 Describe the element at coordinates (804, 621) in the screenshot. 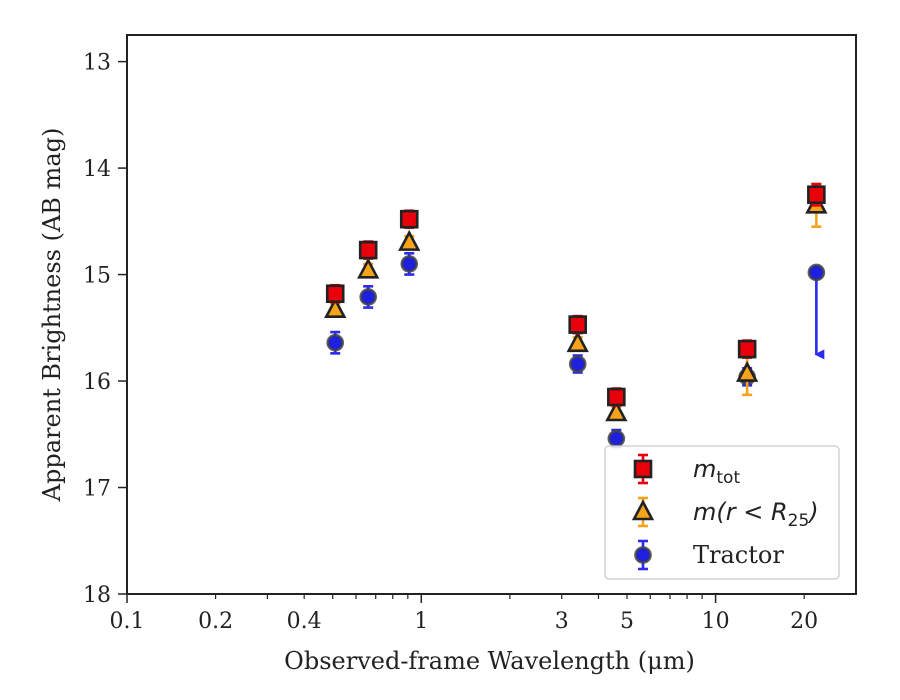

I see `x-tick-label: 20` at that location.